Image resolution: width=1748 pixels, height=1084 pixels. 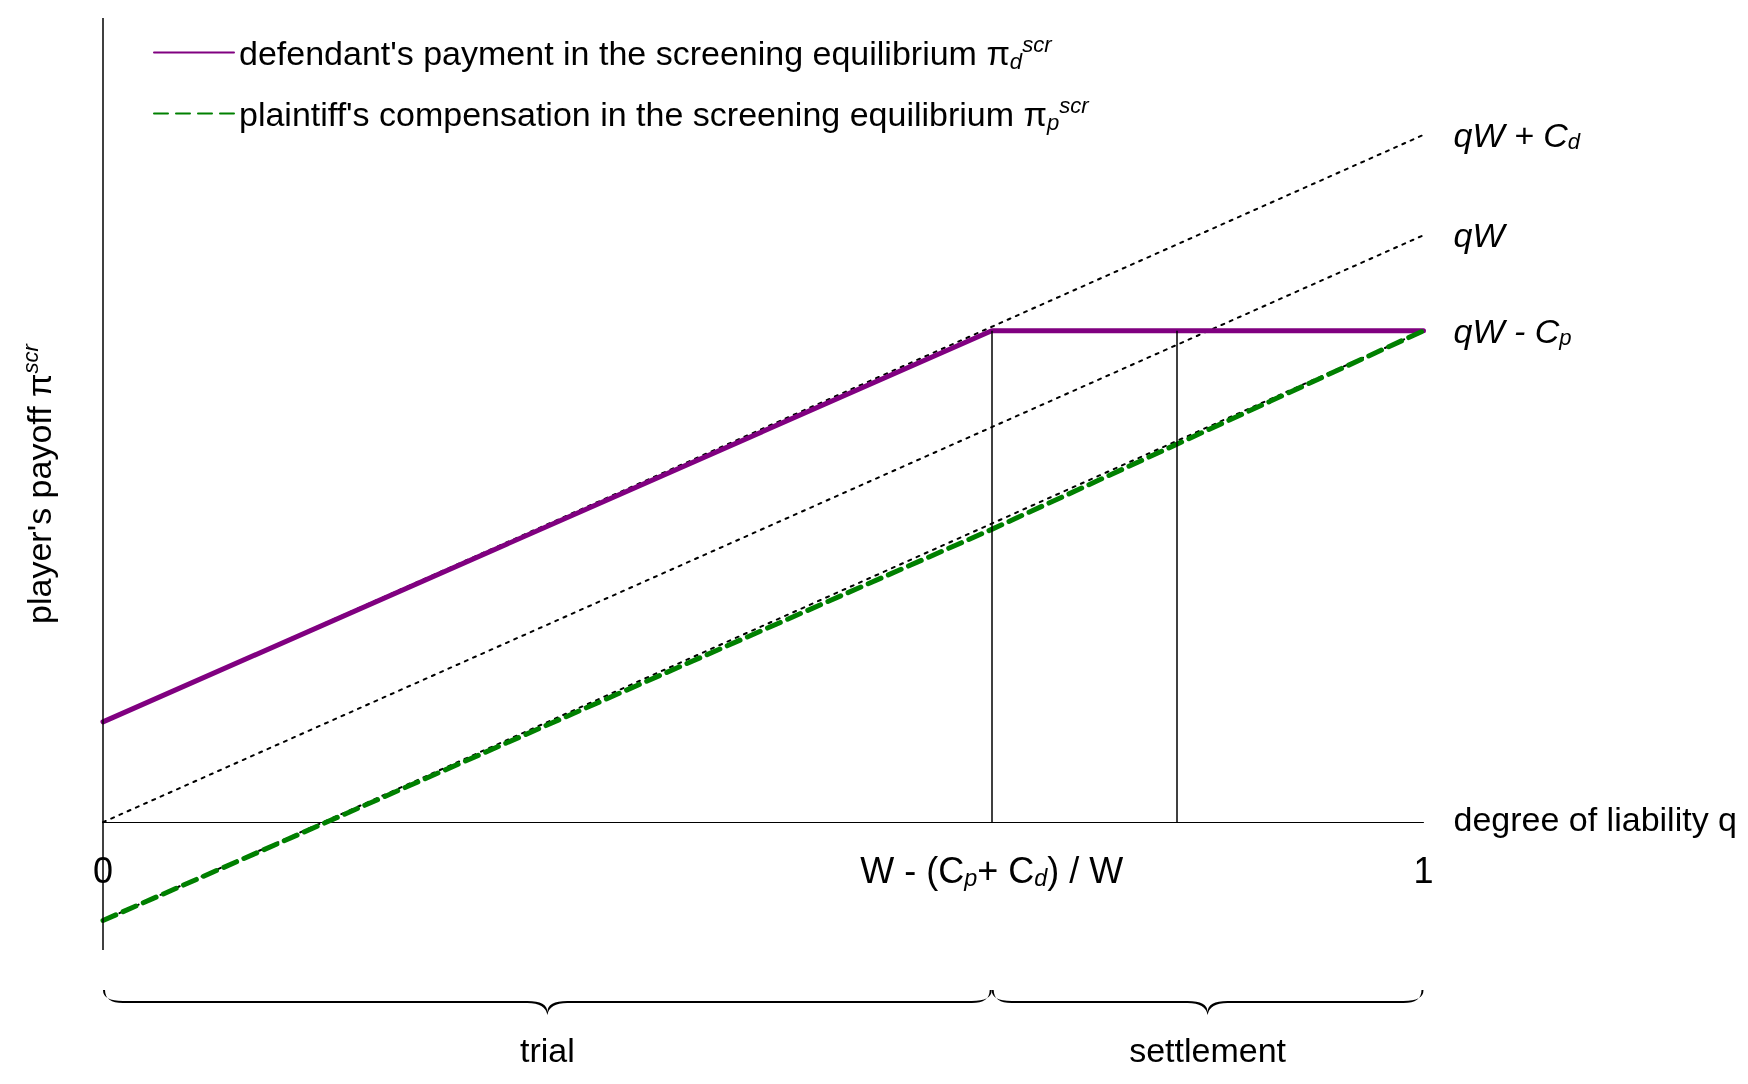 What do you see at coordinates (1423, 870) in the screenshot?
I see `x-tick-label: 1` at bounding box center [1423, 870].